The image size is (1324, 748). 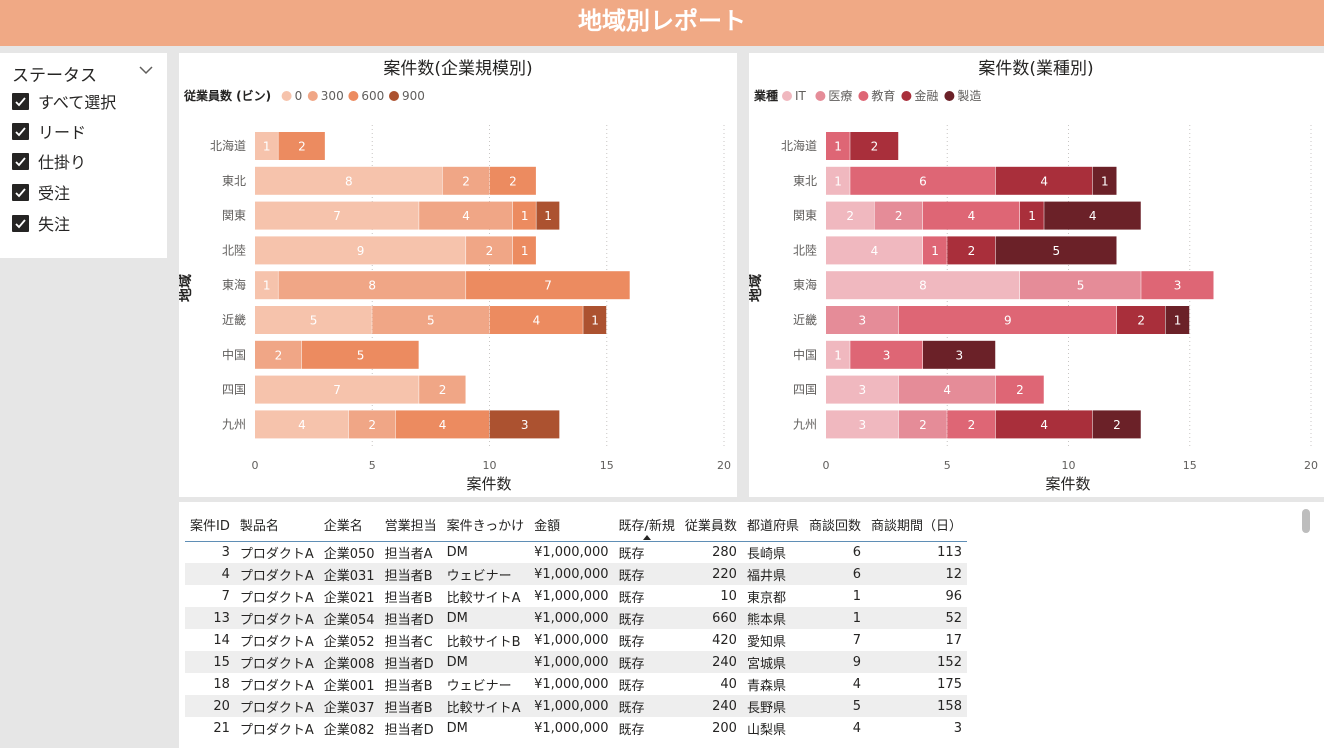 What do you see at coordinates (349, 525) in the screenshot?
I see `column-header: 企業名` at bounding box center [349, 525].